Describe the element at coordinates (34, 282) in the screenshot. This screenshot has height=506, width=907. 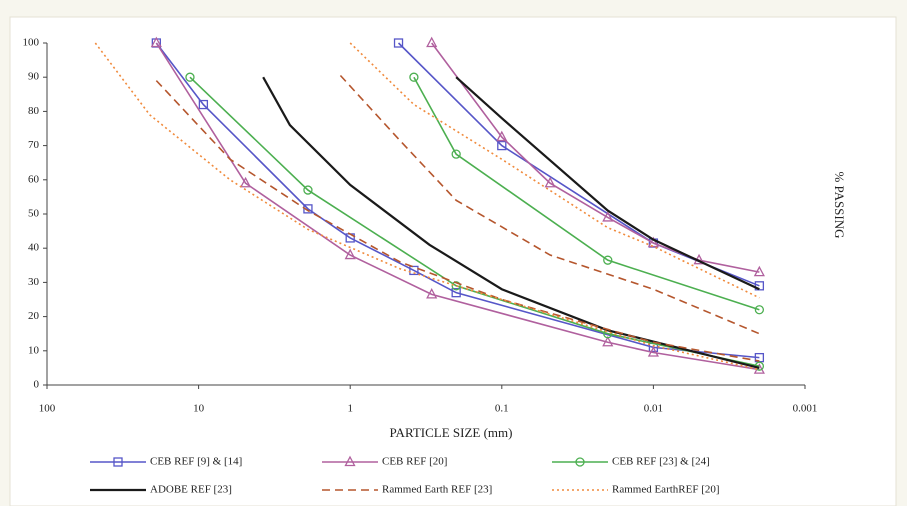
I see `y-tick-label: 30` at that location.